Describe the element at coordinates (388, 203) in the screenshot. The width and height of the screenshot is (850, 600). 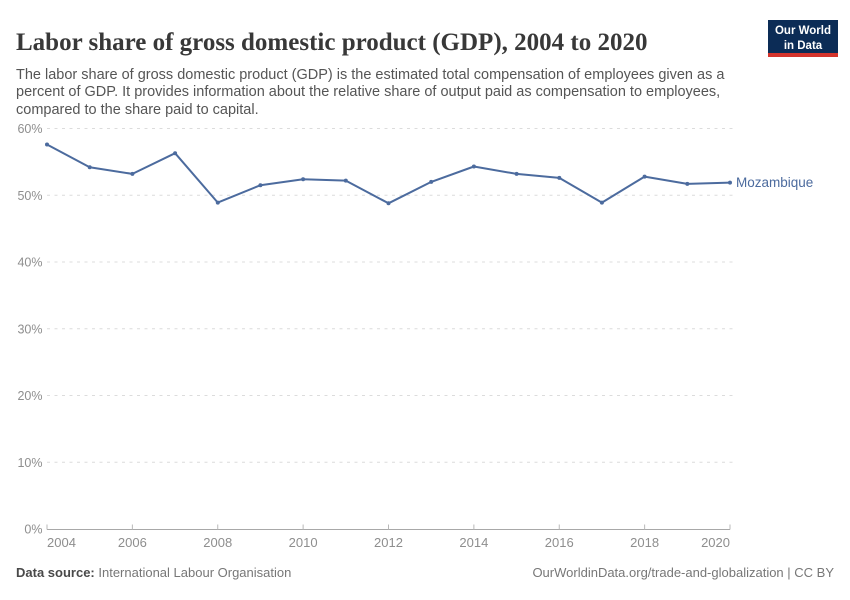
I see `data-point-2012` at that location.